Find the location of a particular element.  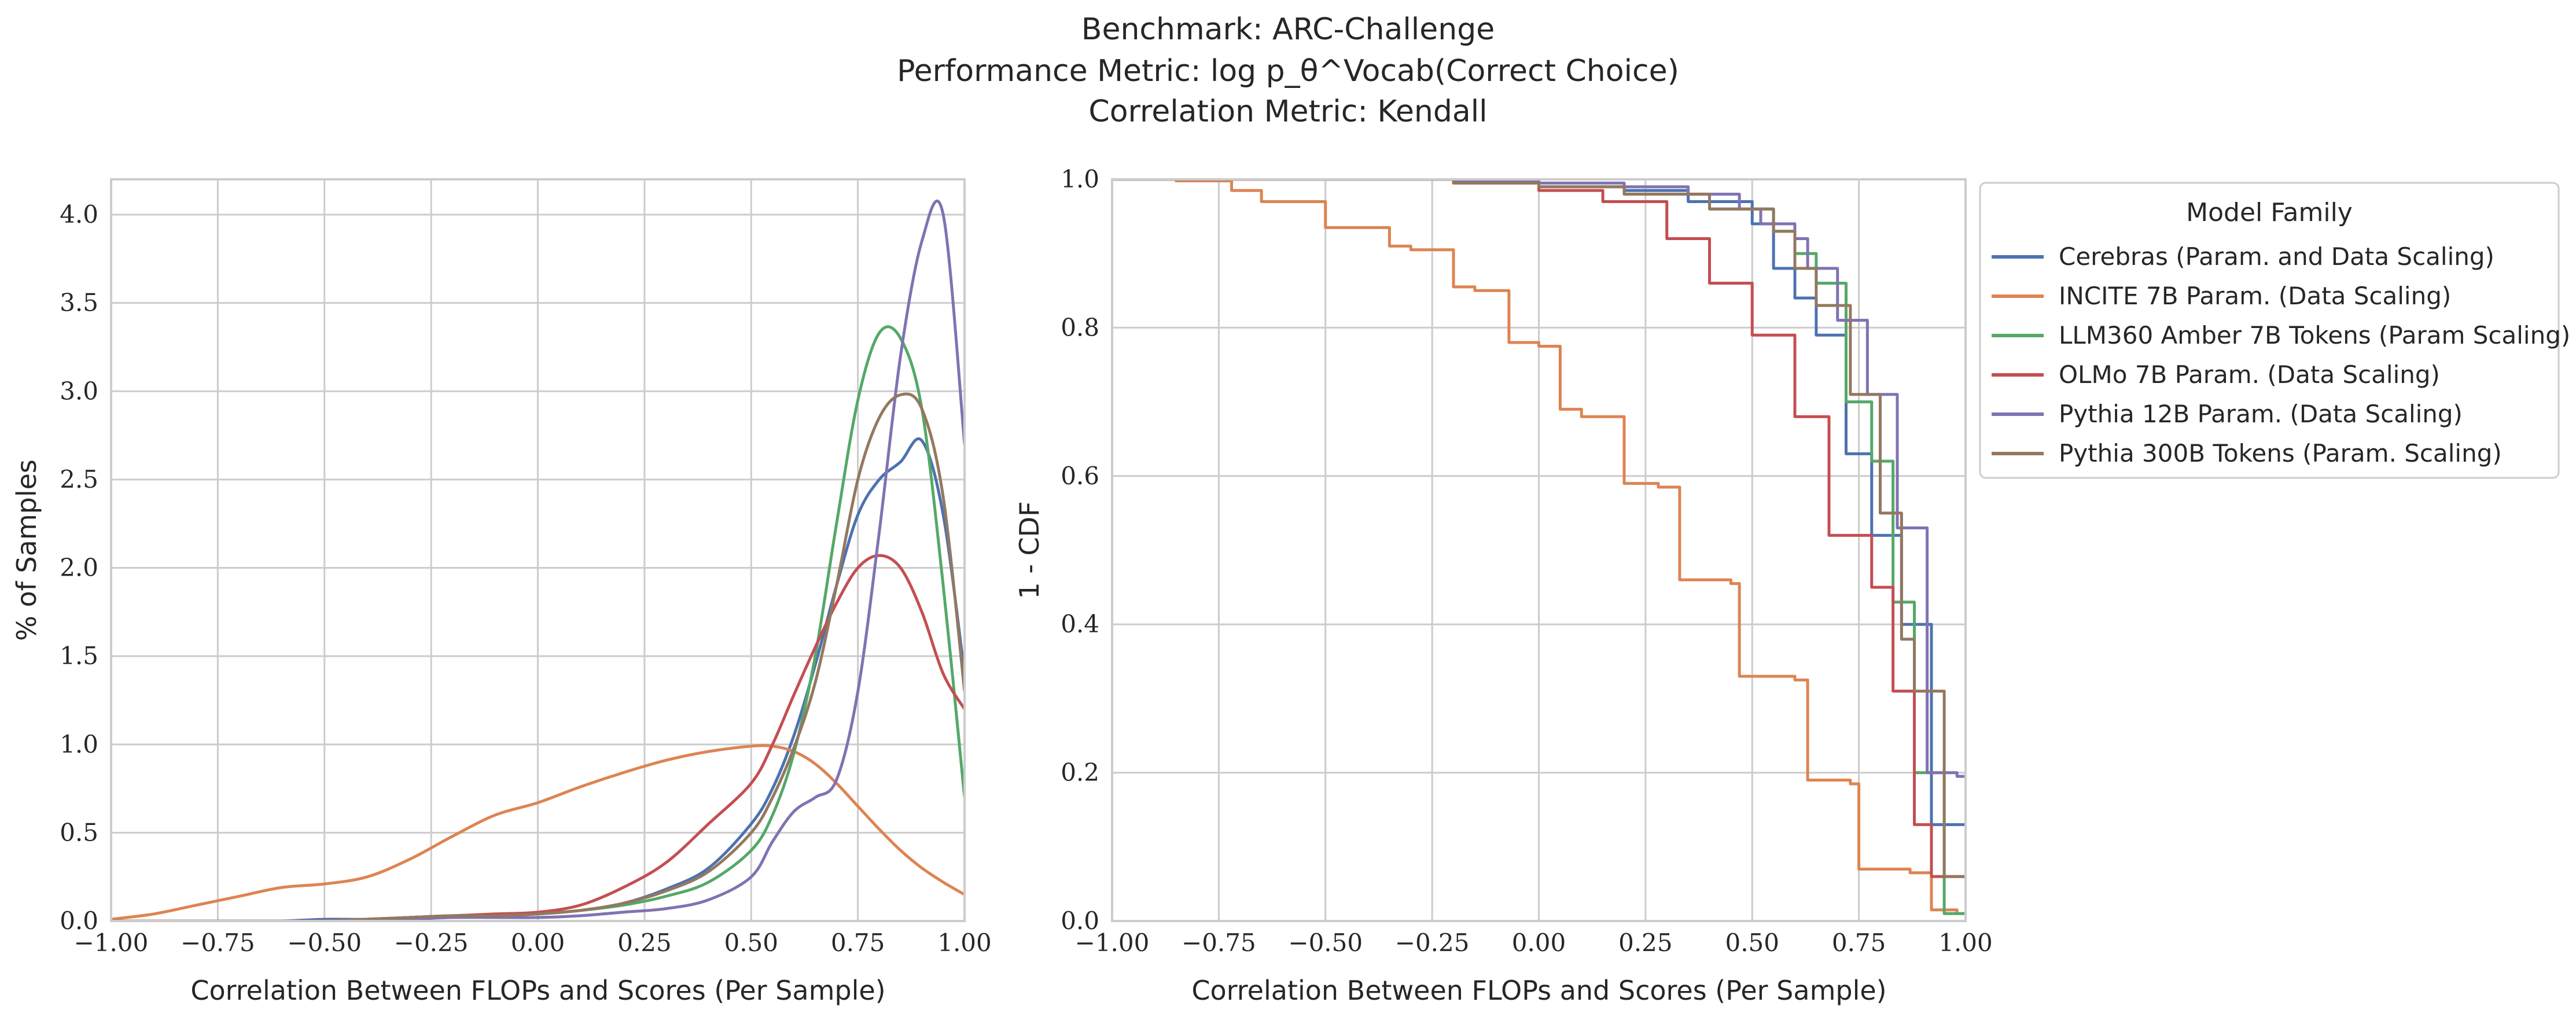

kde-x-tick-label: −0.25 is located at coordinates (431, 943).